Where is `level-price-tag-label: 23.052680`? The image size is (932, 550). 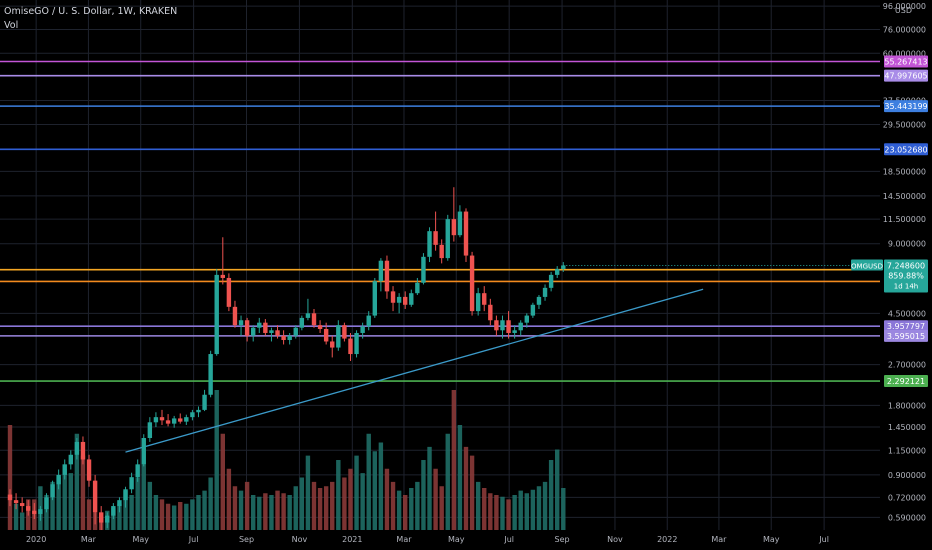 level-price-tag-label: 23.052680 is located at coordinates (905, 149).